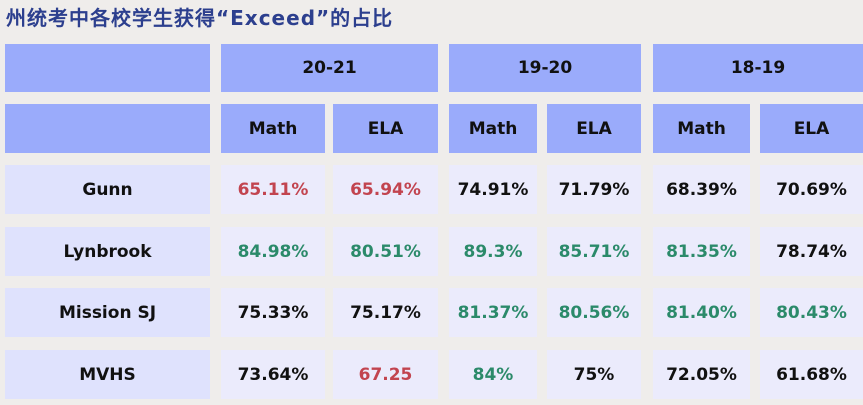  Describe the element at coordinates (273, 251) in the screenshot. I see `percent-cell: 84.98%` at that location.